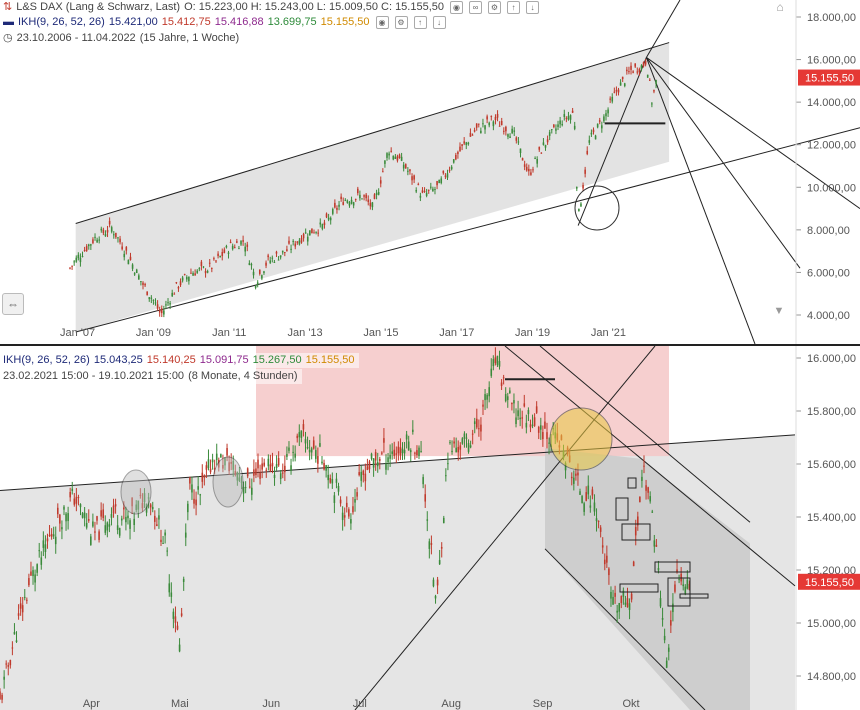 Image resolution: width=860 pixels, height=710 pixels. I want to click on home-icon: ⌂, so click(780, 7).